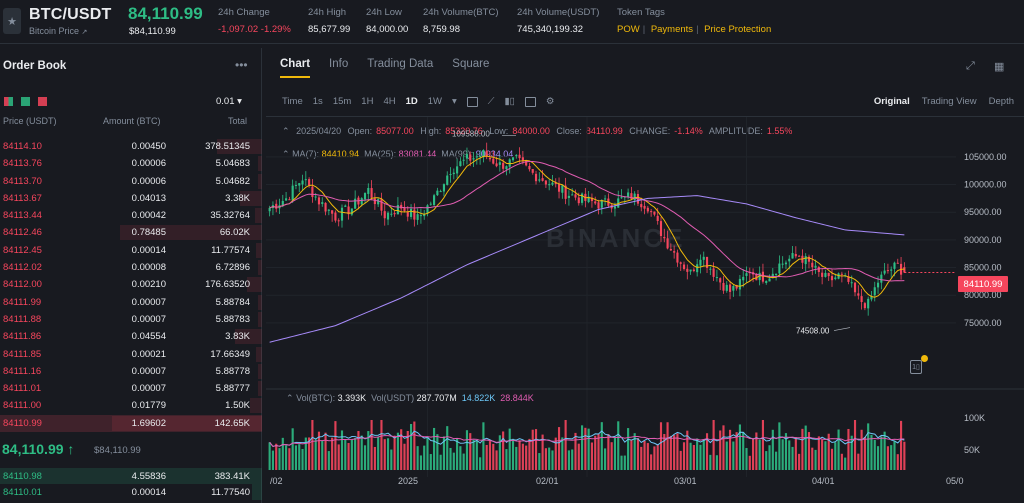 Image resolution: width=1024 pixels, height=503 pixels. I want to click on favorite-star-icon: ★, so click(12, 21).